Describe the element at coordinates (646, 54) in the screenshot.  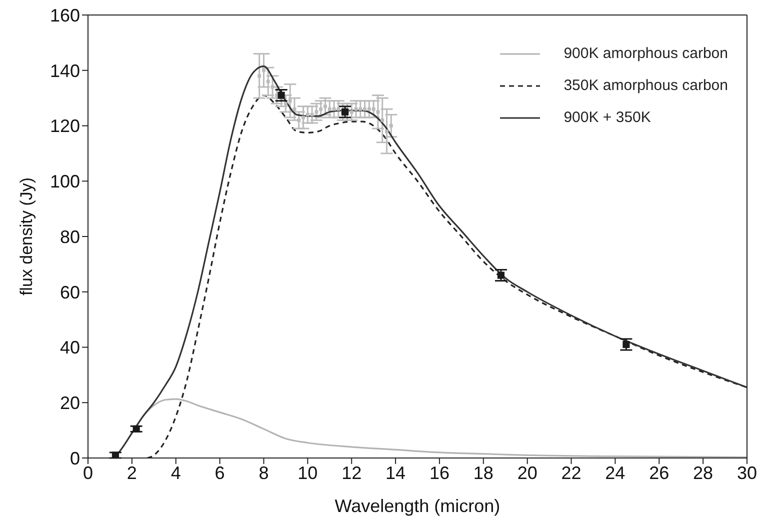
I see `legend-label: 900K amorphous carbon` at that location.